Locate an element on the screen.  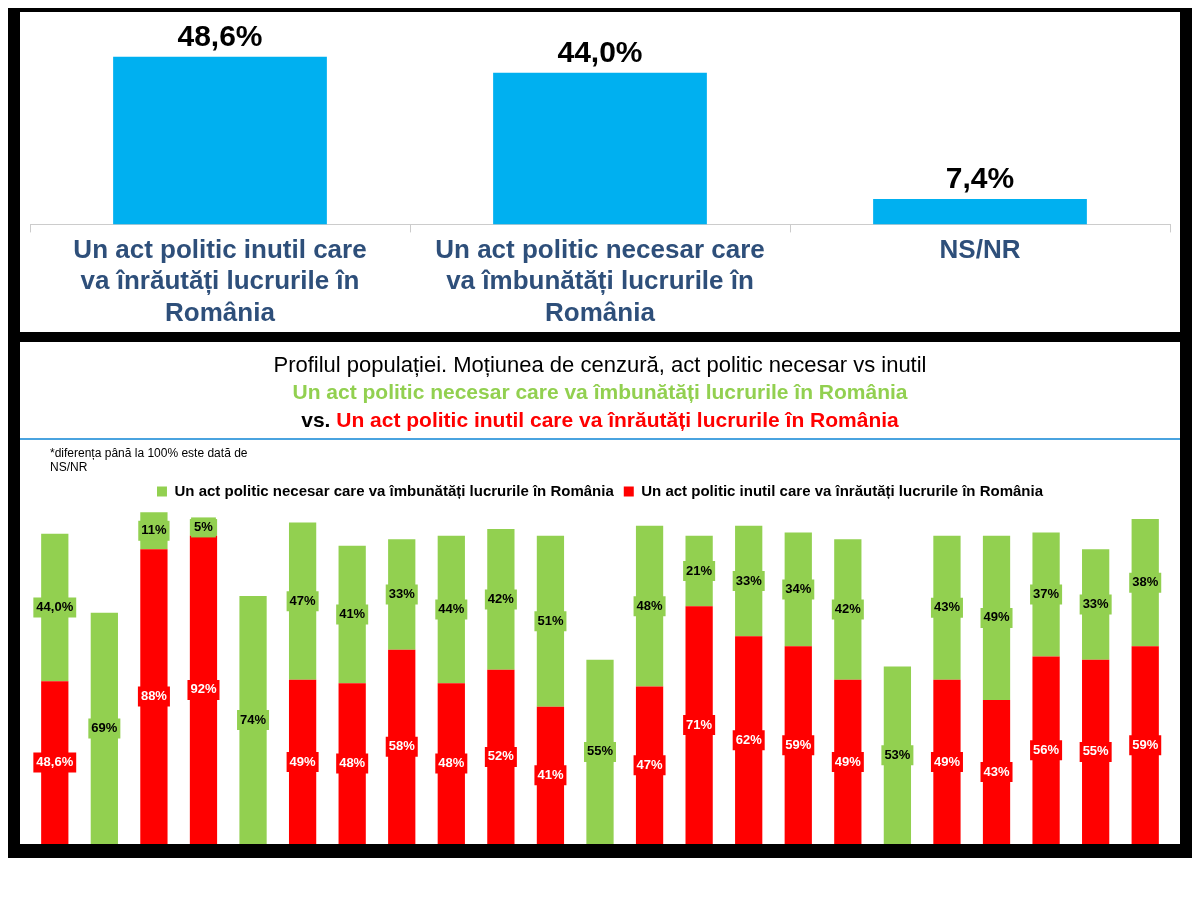
data-label: 21% is located at coordinates (699, 570).